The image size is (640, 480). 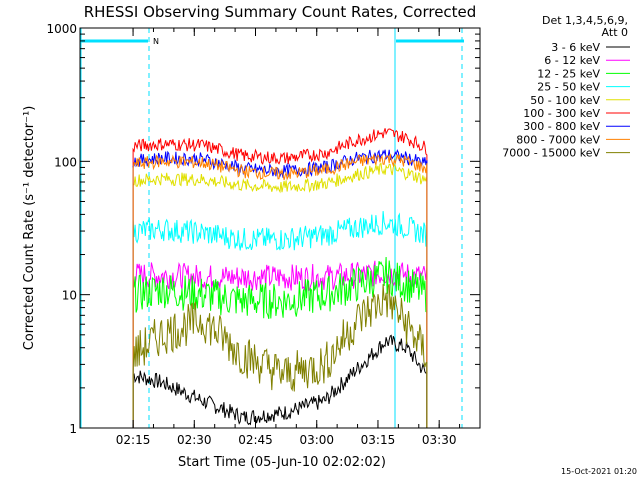 I want to click on legend-header-line-2: Att 0, so click(x=615, y=32).